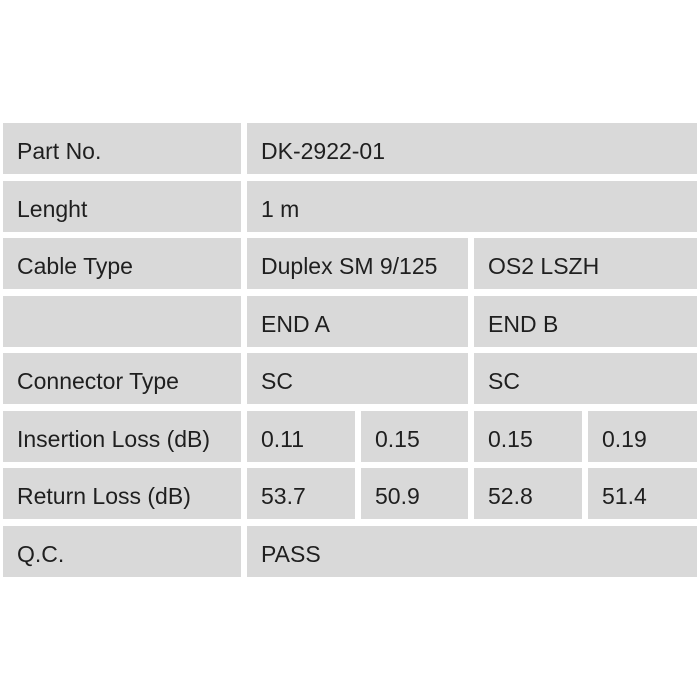  What do you see at coordinates (528, 493) in the screenshot?
I see `return-loss-end-b-1: 52.8` at bounding box center [528, 493].